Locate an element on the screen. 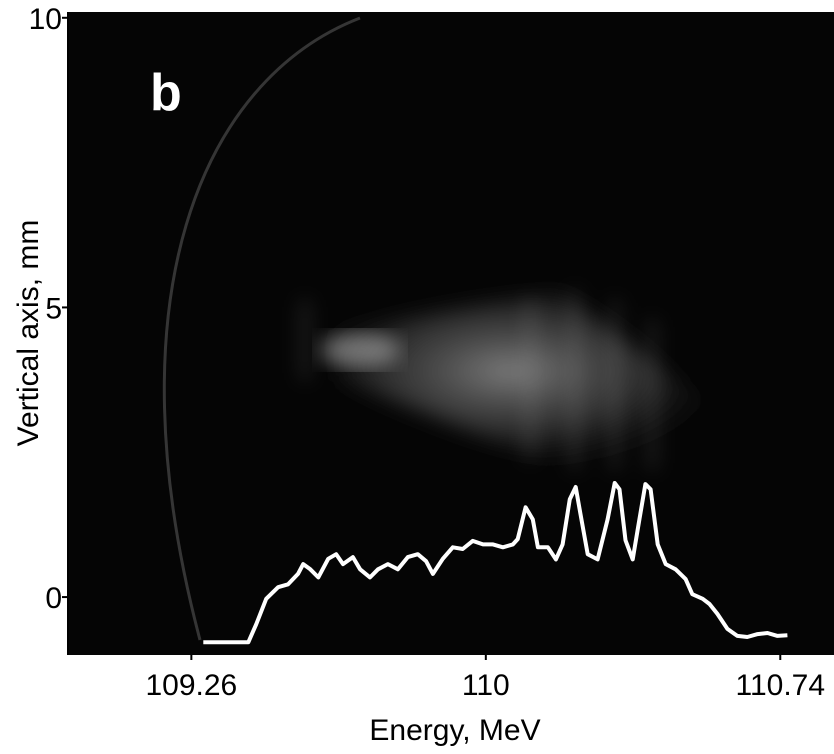  x-tick-label: 110.74 is located at coordinates (781, 685).